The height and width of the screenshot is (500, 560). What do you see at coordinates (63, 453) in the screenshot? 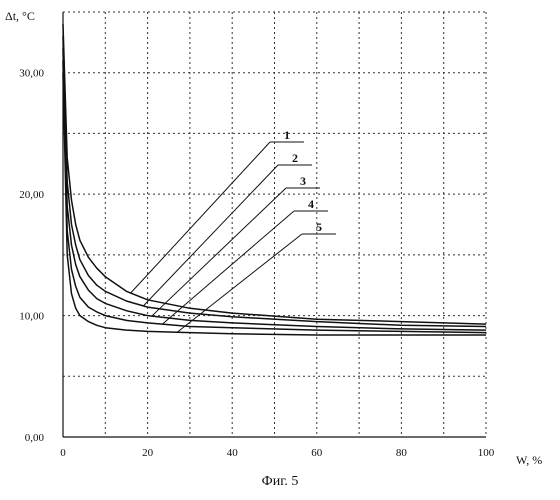
I see `x-tick-label: 0` at bounding box center [63, 453].